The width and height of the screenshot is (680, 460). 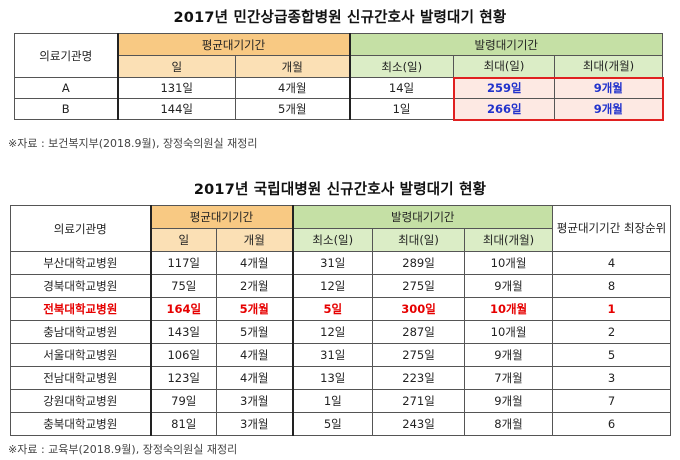 I want to click on table-row: 전북대학교병원 164일 5개월 5일 300일 10개월 1, so click(x=341, y=309).